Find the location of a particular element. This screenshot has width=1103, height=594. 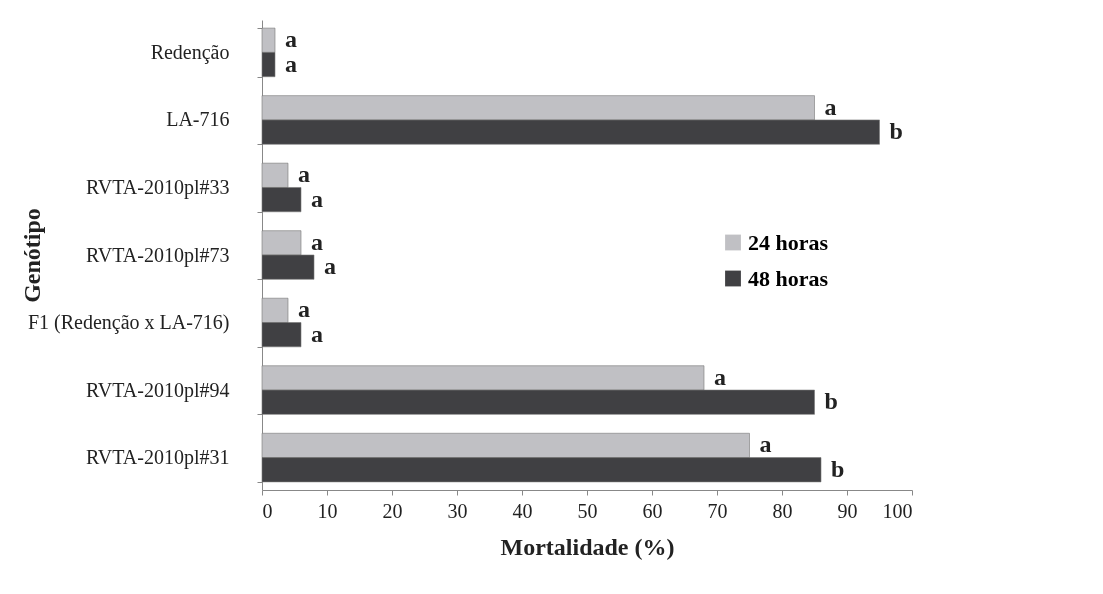

x-tick-label: 90 is located at coordinates (847, 510).